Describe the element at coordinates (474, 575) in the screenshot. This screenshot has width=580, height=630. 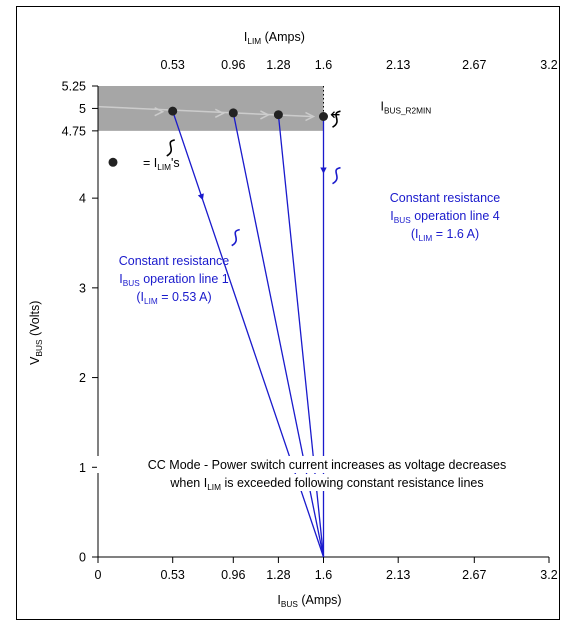
I see `x-tick-label: 2.67` at that location.